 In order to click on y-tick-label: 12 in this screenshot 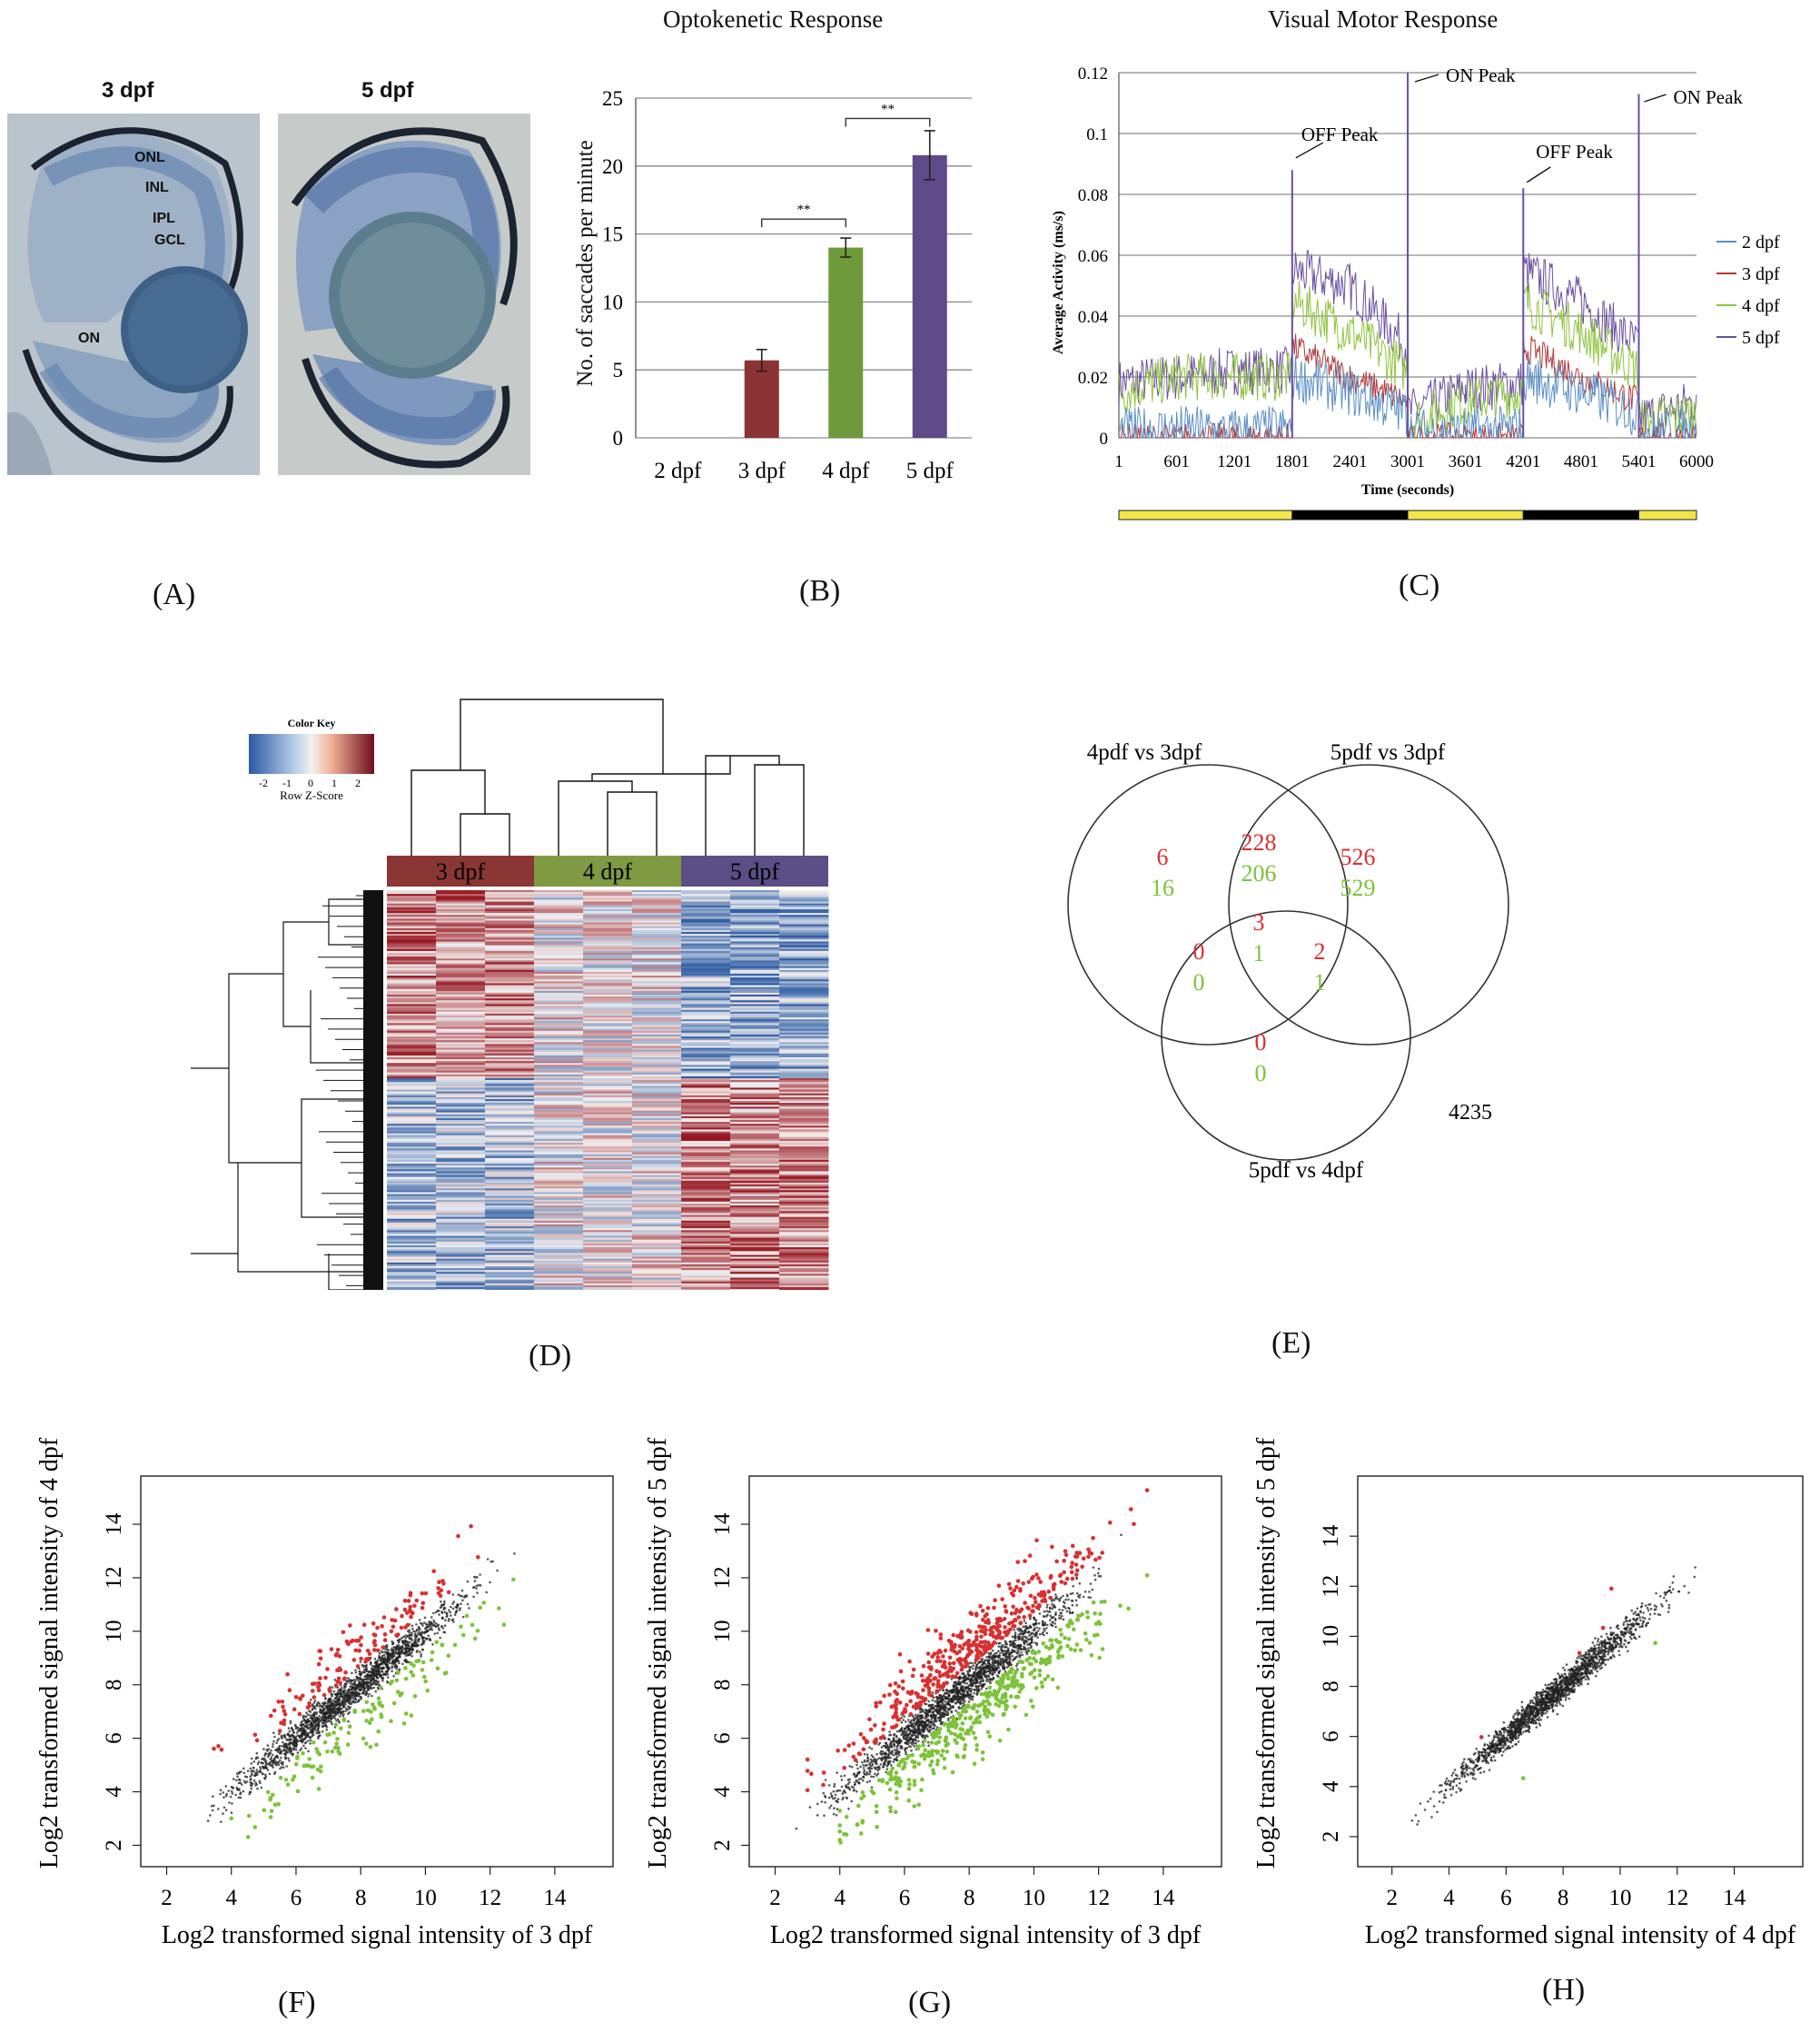, I will do `click(114, 1577)`.